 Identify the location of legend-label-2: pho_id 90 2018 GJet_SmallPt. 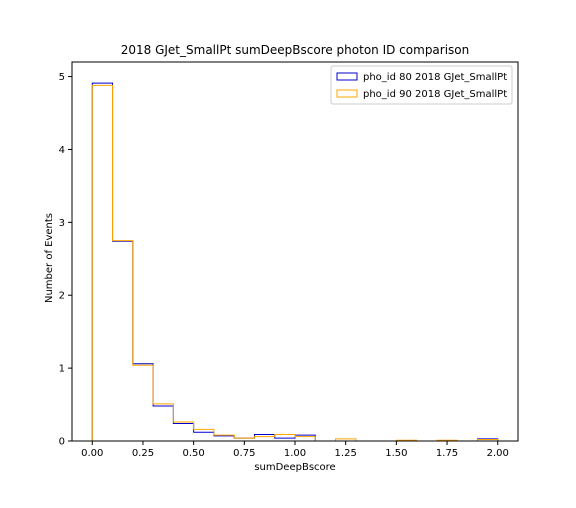
(435, 94).